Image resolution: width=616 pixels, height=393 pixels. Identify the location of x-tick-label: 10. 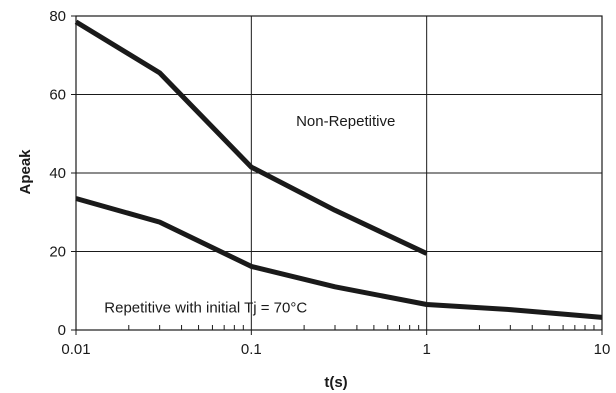
(602, 349).